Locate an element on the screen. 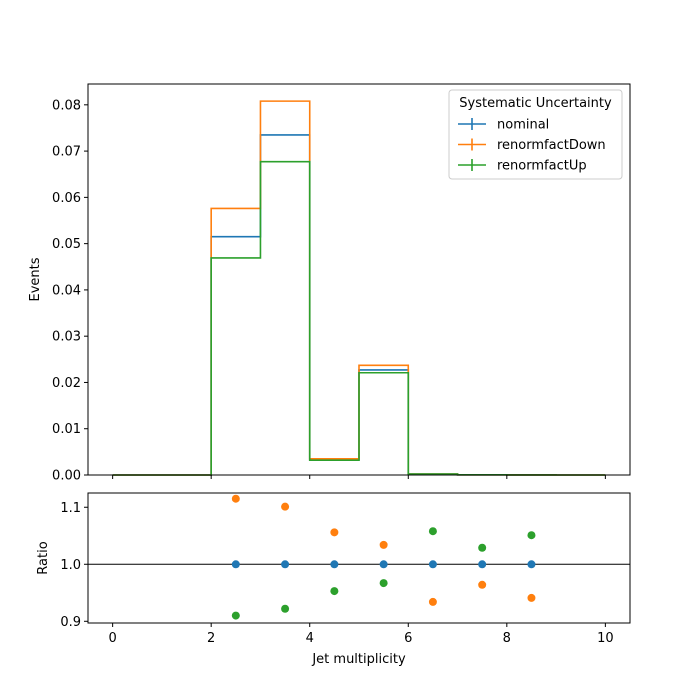  ratio-x-tick-label: 0 is located at coordinates (112, 638).